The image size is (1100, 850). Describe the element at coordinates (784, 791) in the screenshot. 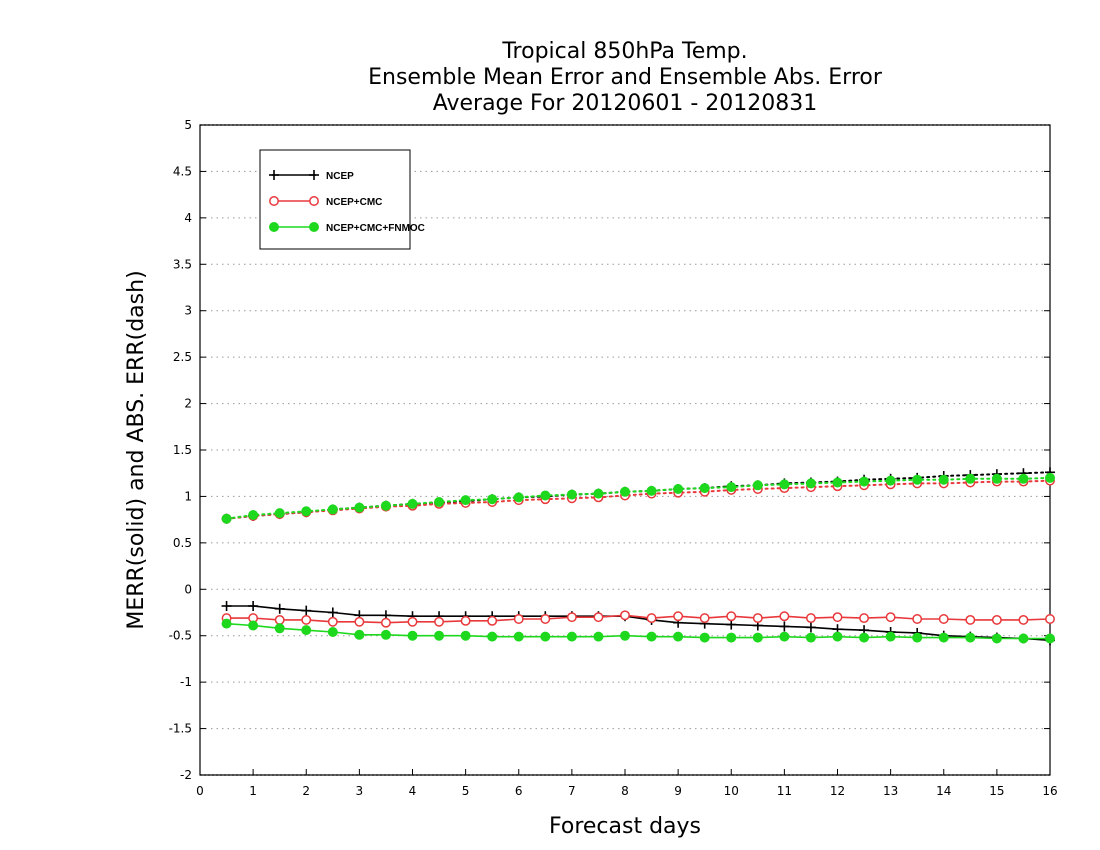

I see `x-tick-label: 11` at that location.